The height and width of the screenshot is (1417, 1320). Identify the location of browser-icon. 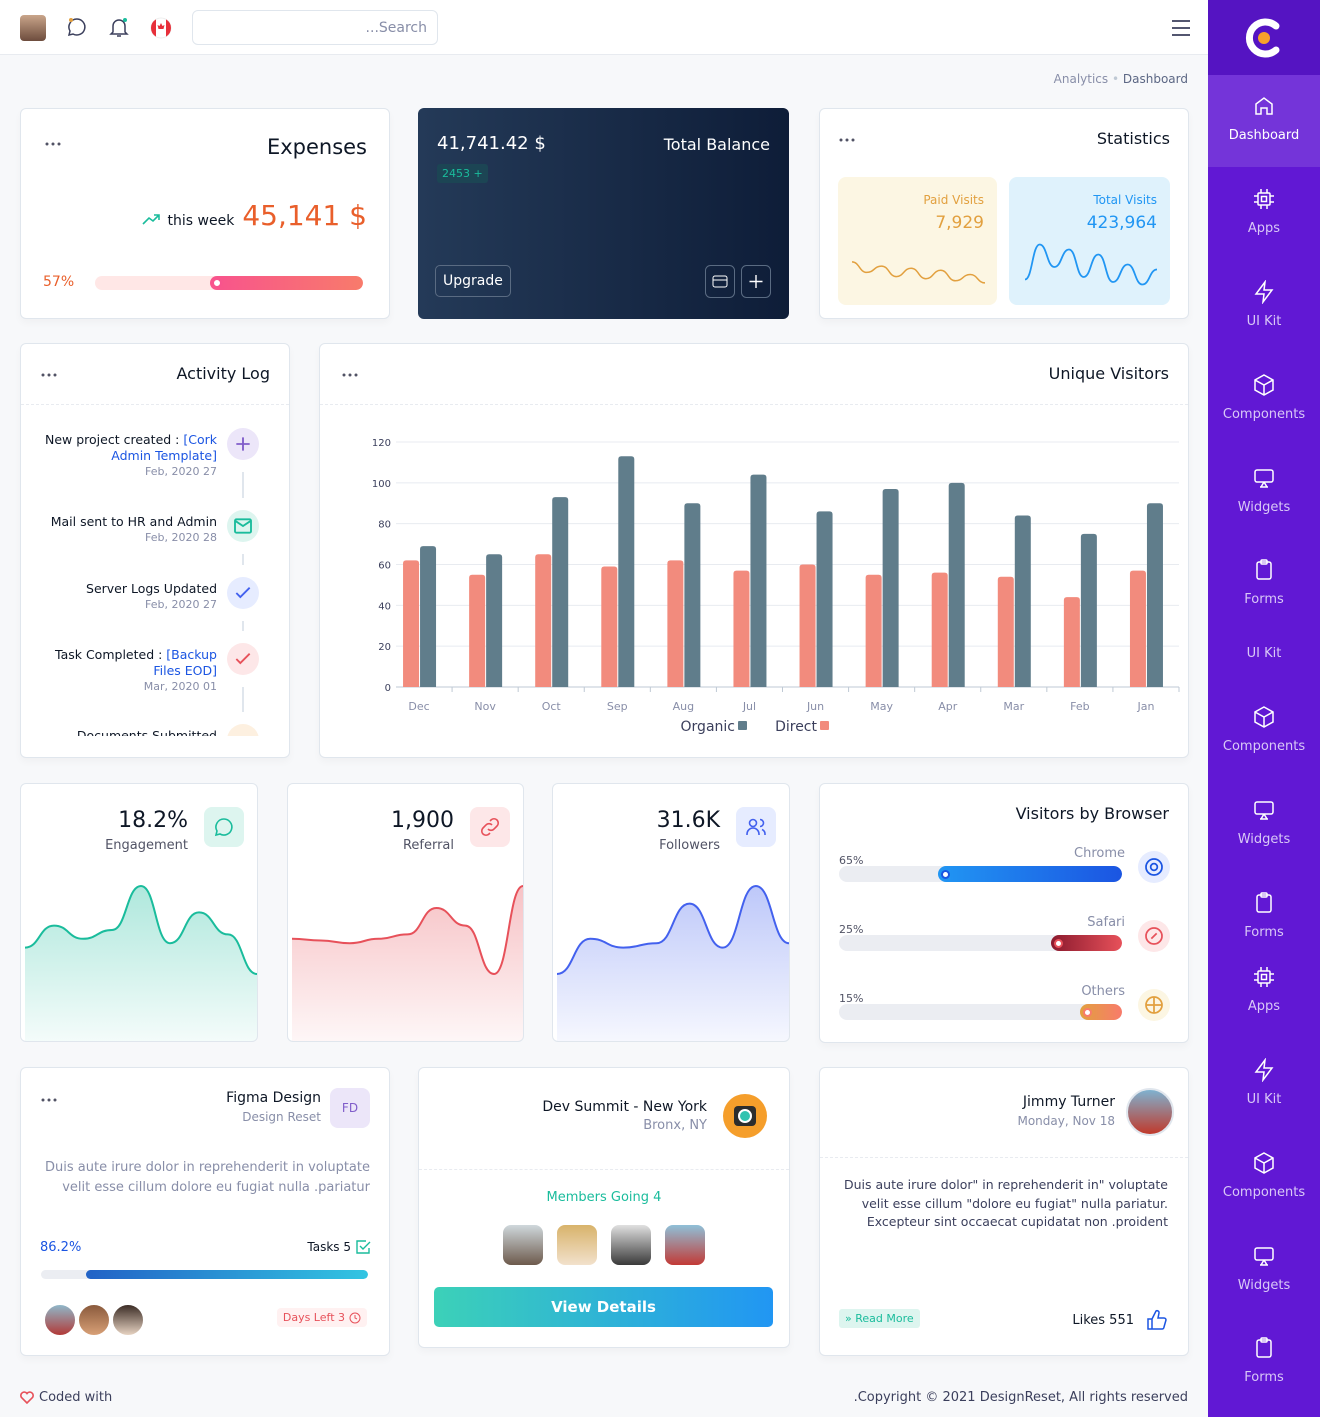
(1154, 867).